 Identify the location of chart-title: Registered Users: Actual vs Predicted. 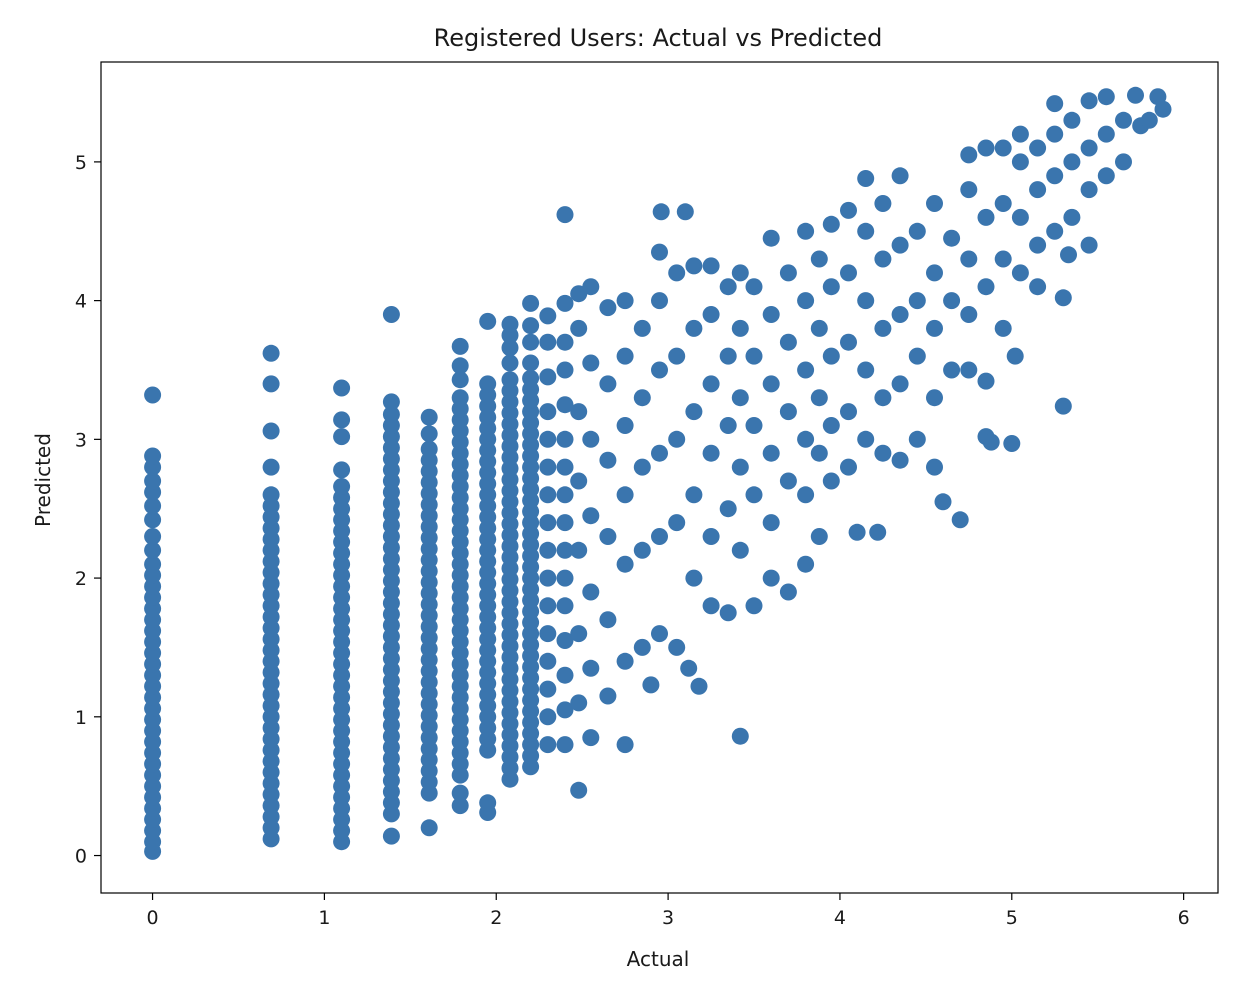
(658, 38).